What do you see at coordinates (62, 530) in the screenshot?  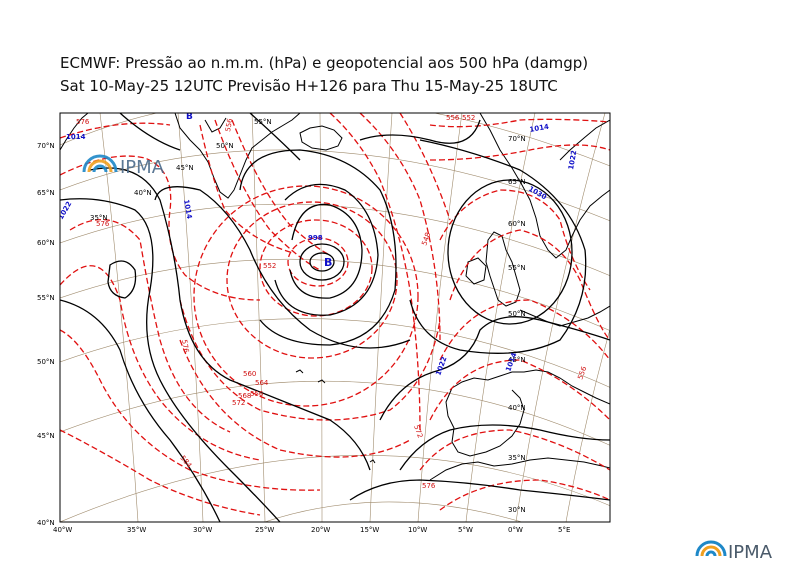 I see `svg-text: 40°W` at bounding box center [62, 530].